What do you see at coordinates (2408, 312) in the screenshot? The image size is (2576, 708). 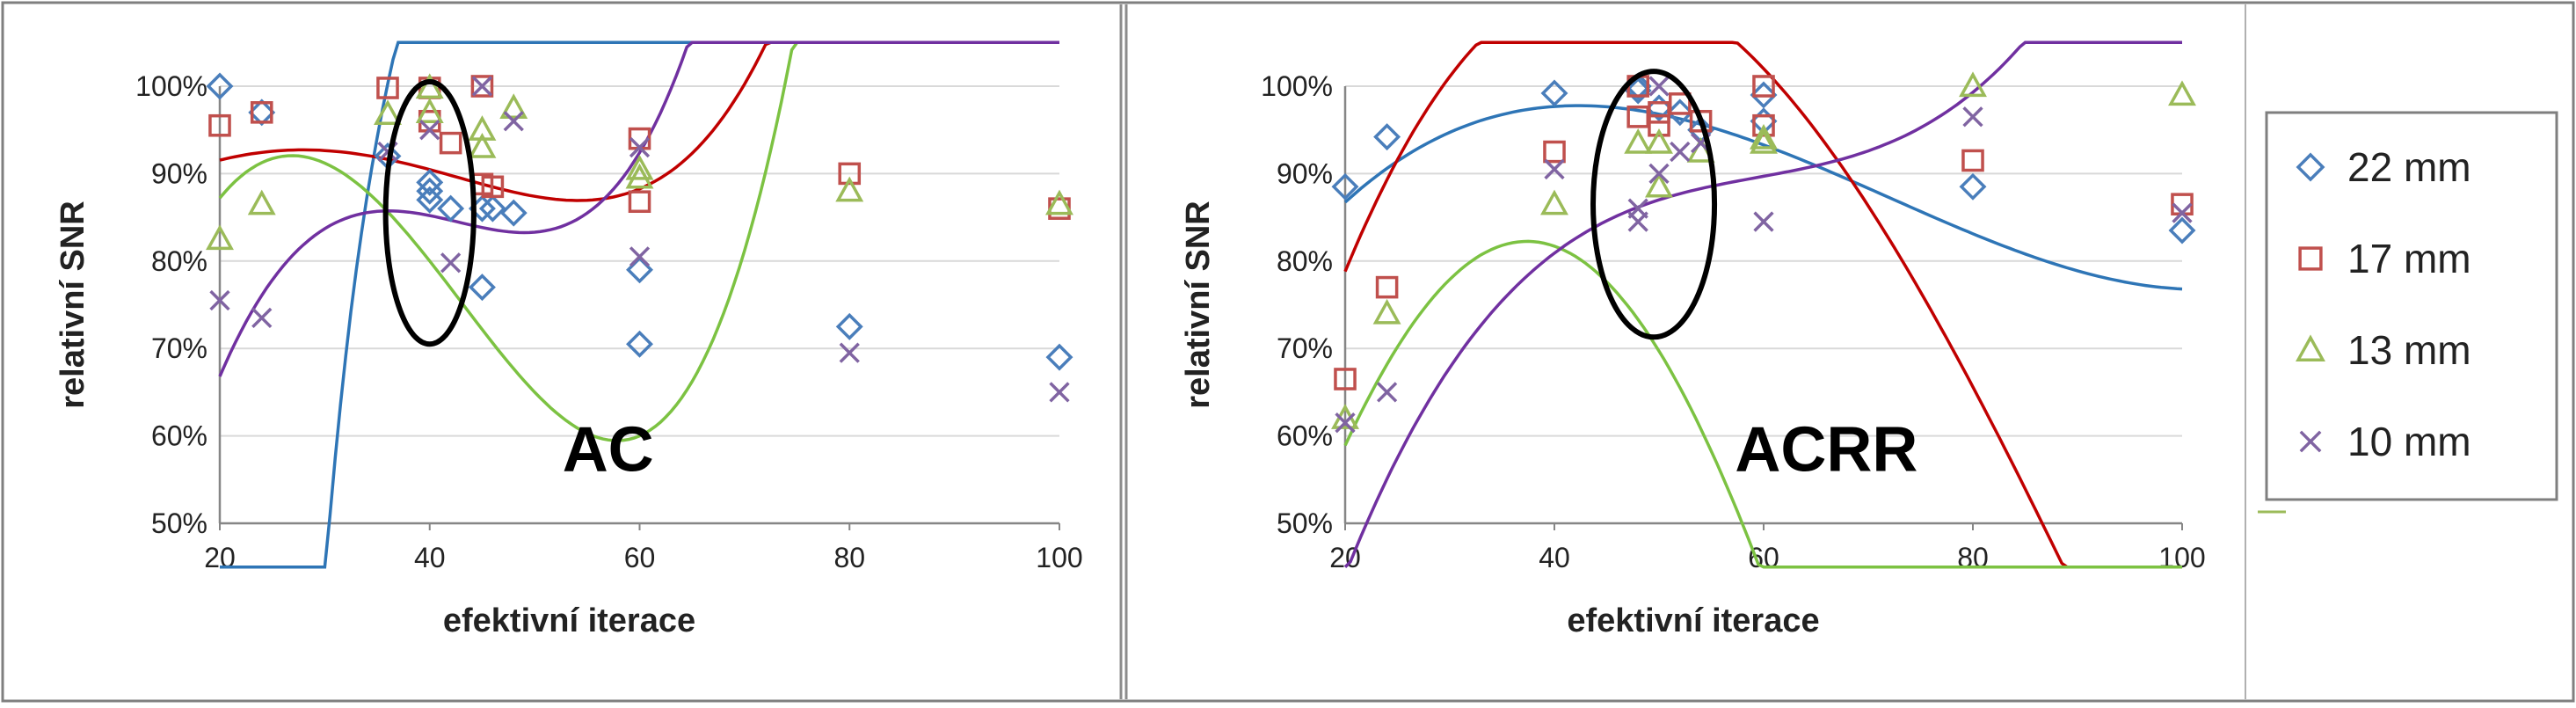 I see `legend: 22 mm 17 mm 13 mm 10 mm` at bounding box center [2408, 312].